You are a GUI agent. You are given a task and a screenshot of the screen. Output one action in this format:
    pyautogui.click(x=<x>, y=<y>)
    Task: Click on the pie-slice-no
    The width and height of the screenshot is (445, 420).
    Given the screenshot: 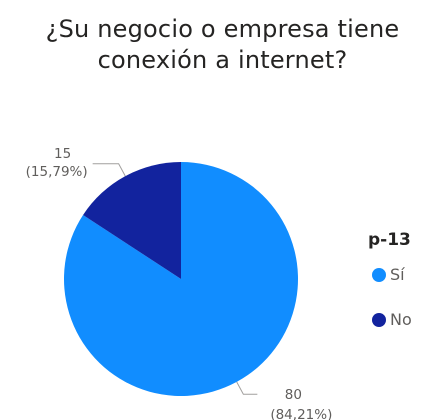 What is the action you would take?
    pyautogui.click(x=132, y=220)
    